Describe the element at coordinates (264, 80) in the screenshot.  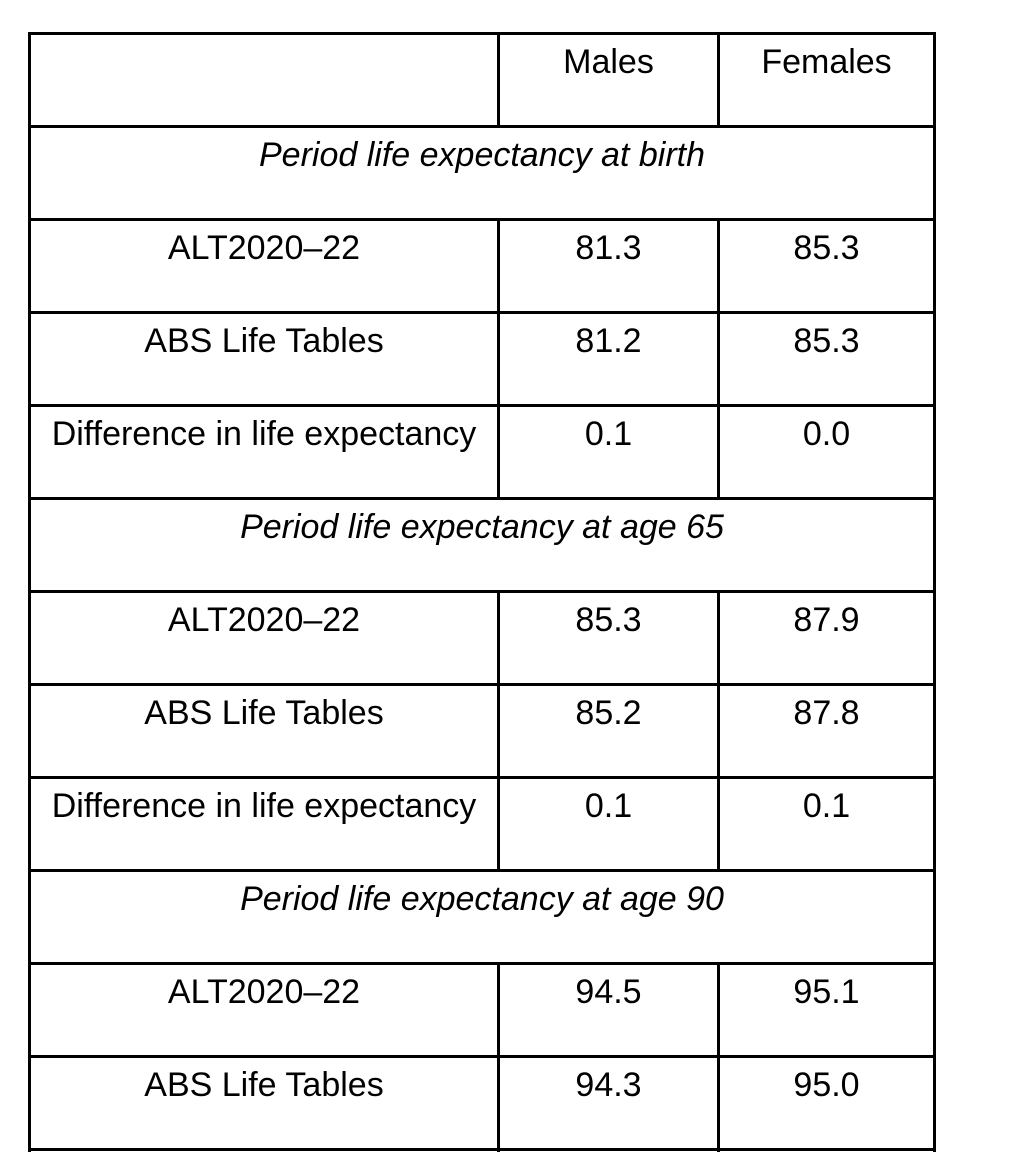
I see `corner-cell` at that location.